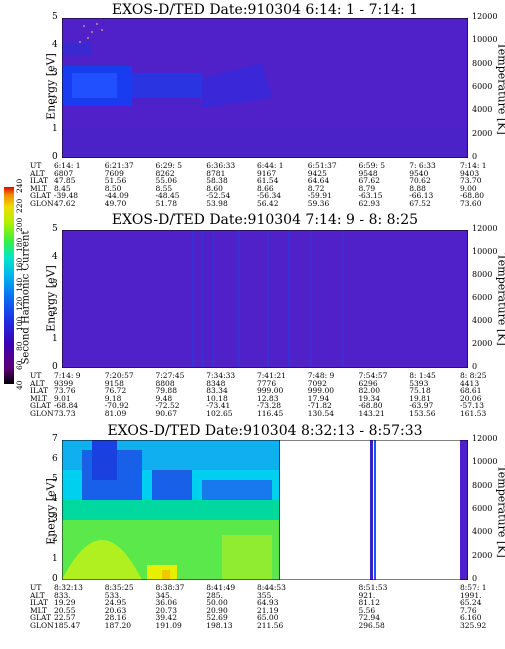 This screenshot has width=505, height=649. I want to click on ephemeris-value: 22.57, so click(65, 618).